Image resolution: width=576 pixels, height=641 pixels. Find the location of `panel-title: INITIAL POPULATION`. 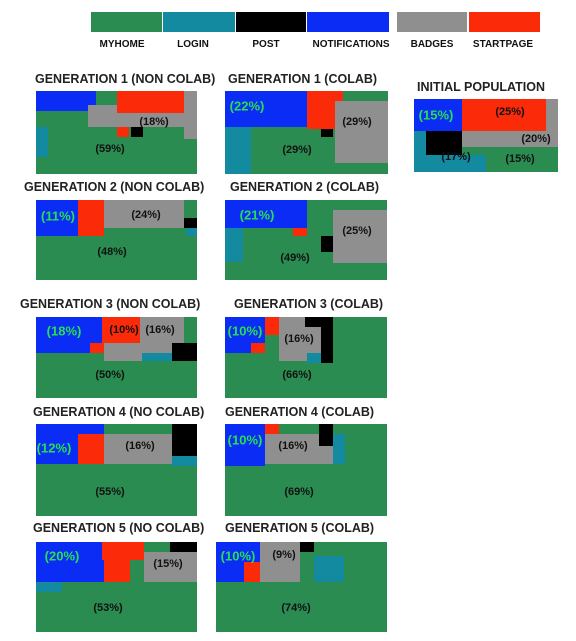

panel-title: INITIAL POPULATION is located at coordinates (481, 87).